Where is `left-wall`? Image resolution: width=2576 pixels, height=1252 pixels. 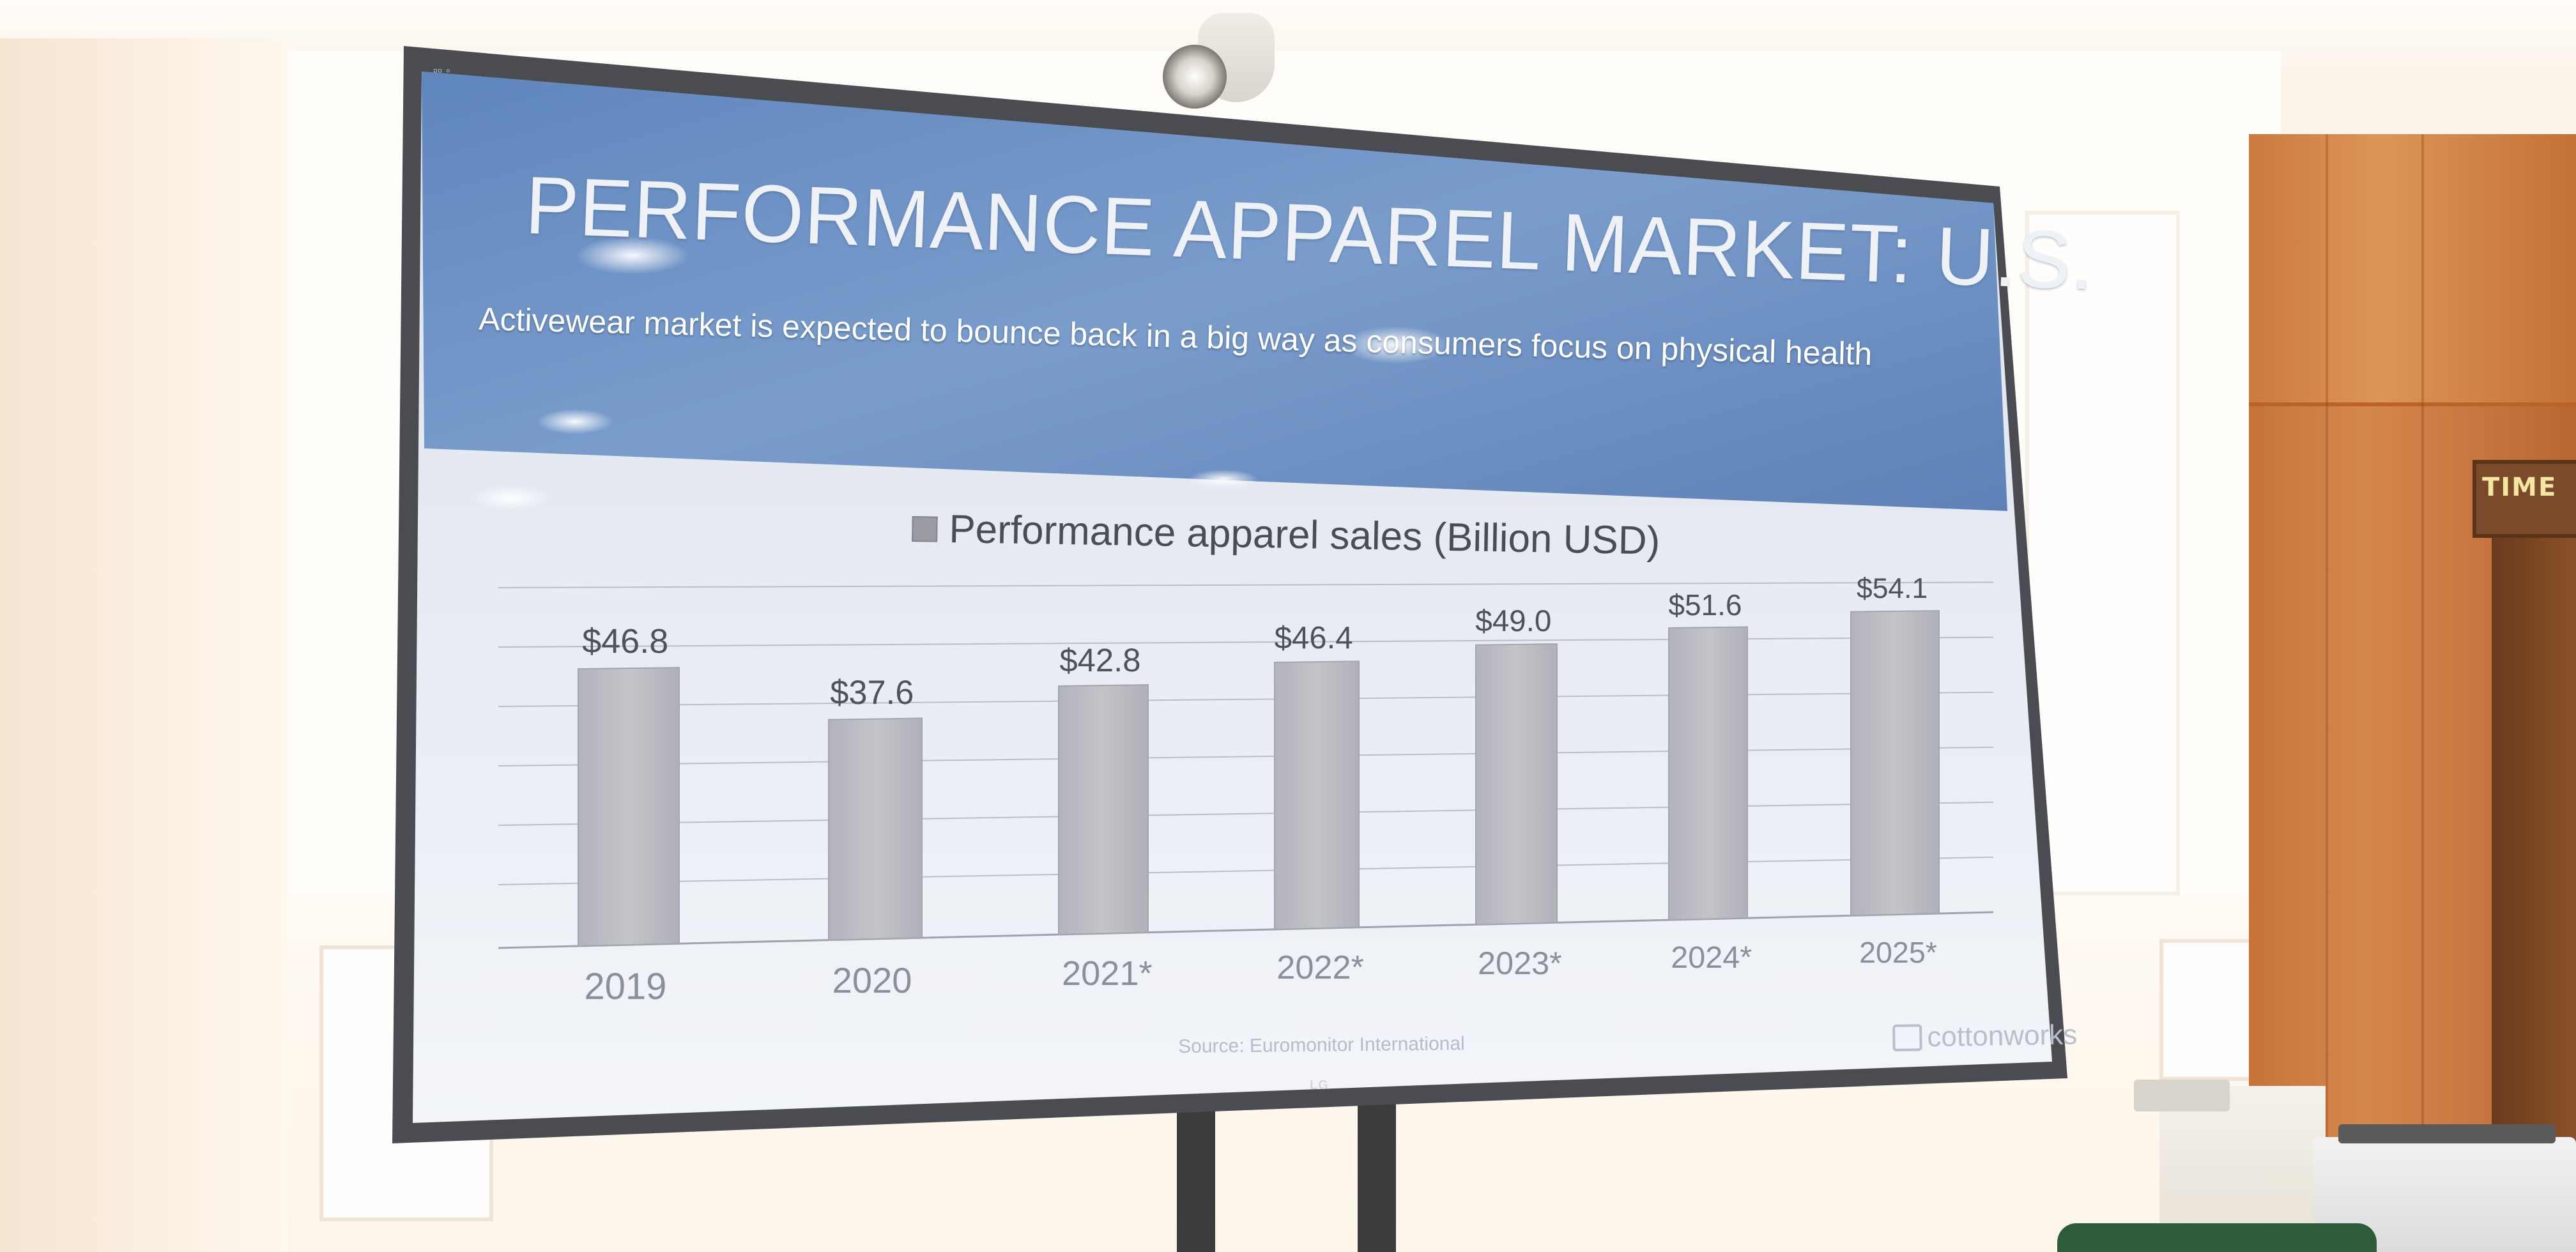 left-wall is located at coordinates (147, 645).